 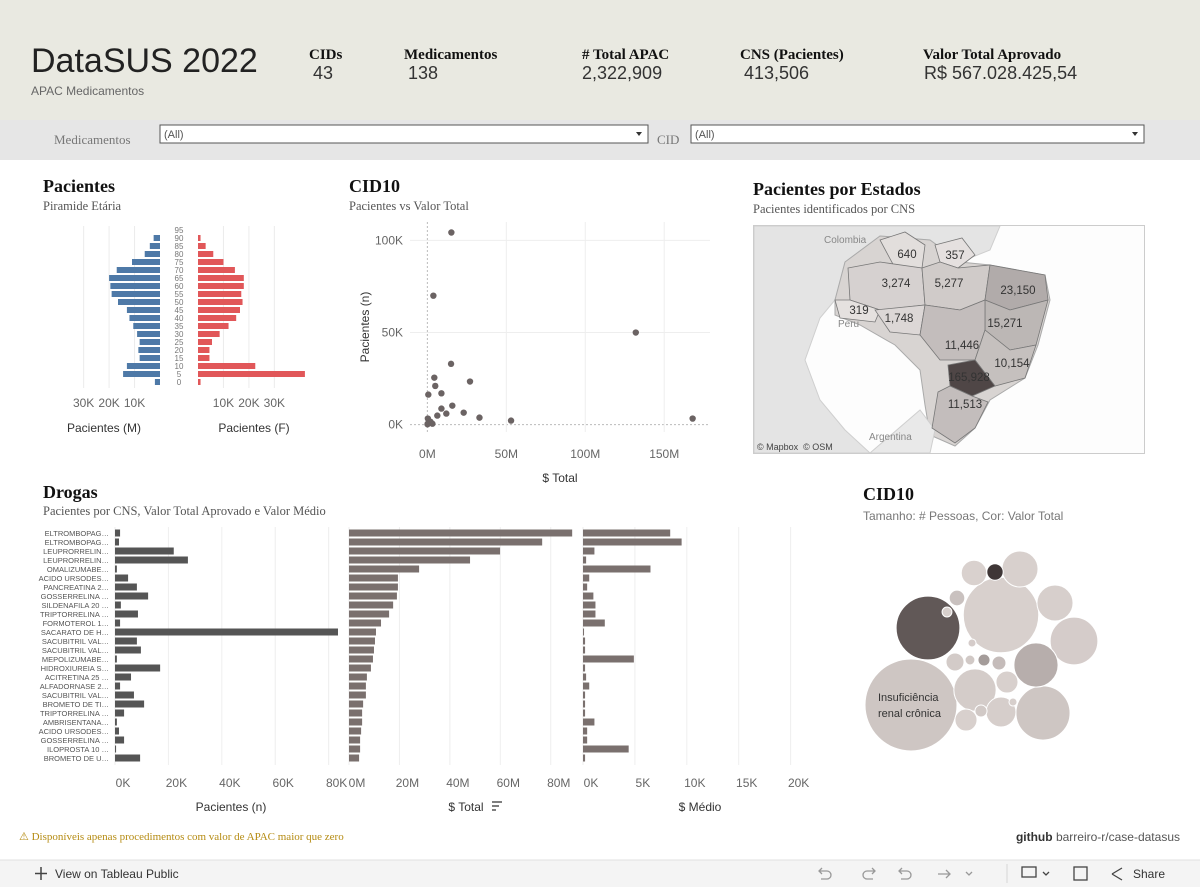 What do you see at coordinates (1029, 872) in the screenshot?
I see `download` at bounding box center [1029, 872].